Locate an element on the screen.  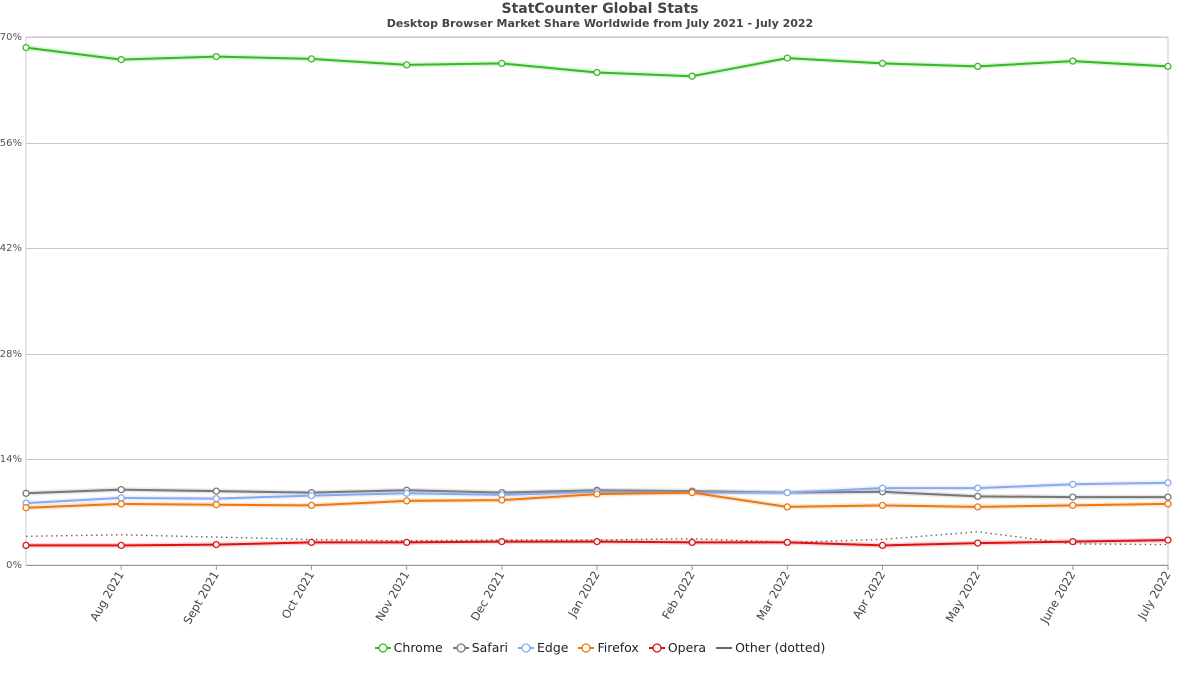
x-tick-label: Aug 2021 is located at coordinates (107, 596).